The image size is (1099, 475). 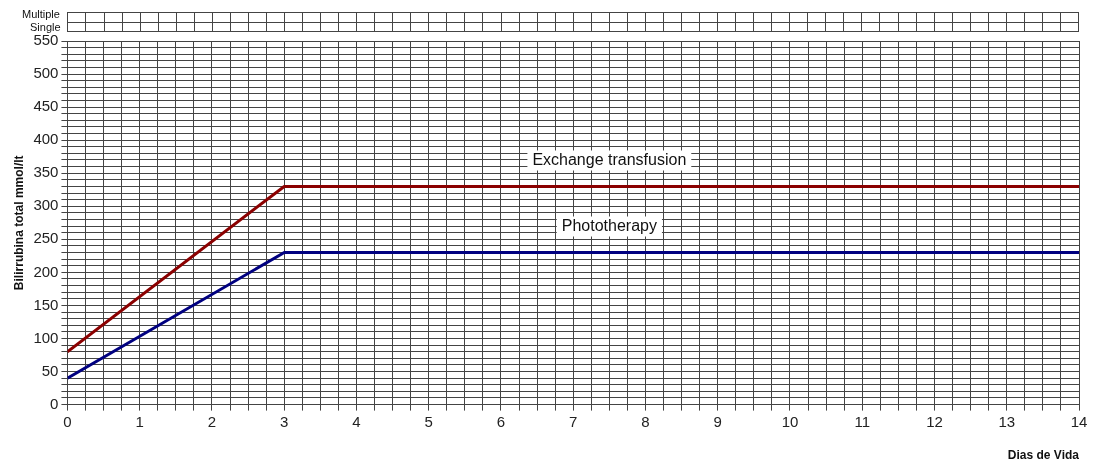 What do you see at coordinates (573, 421) in the screenshot?
I see `x-tick-label: 7` at bounding box center [573, 421].